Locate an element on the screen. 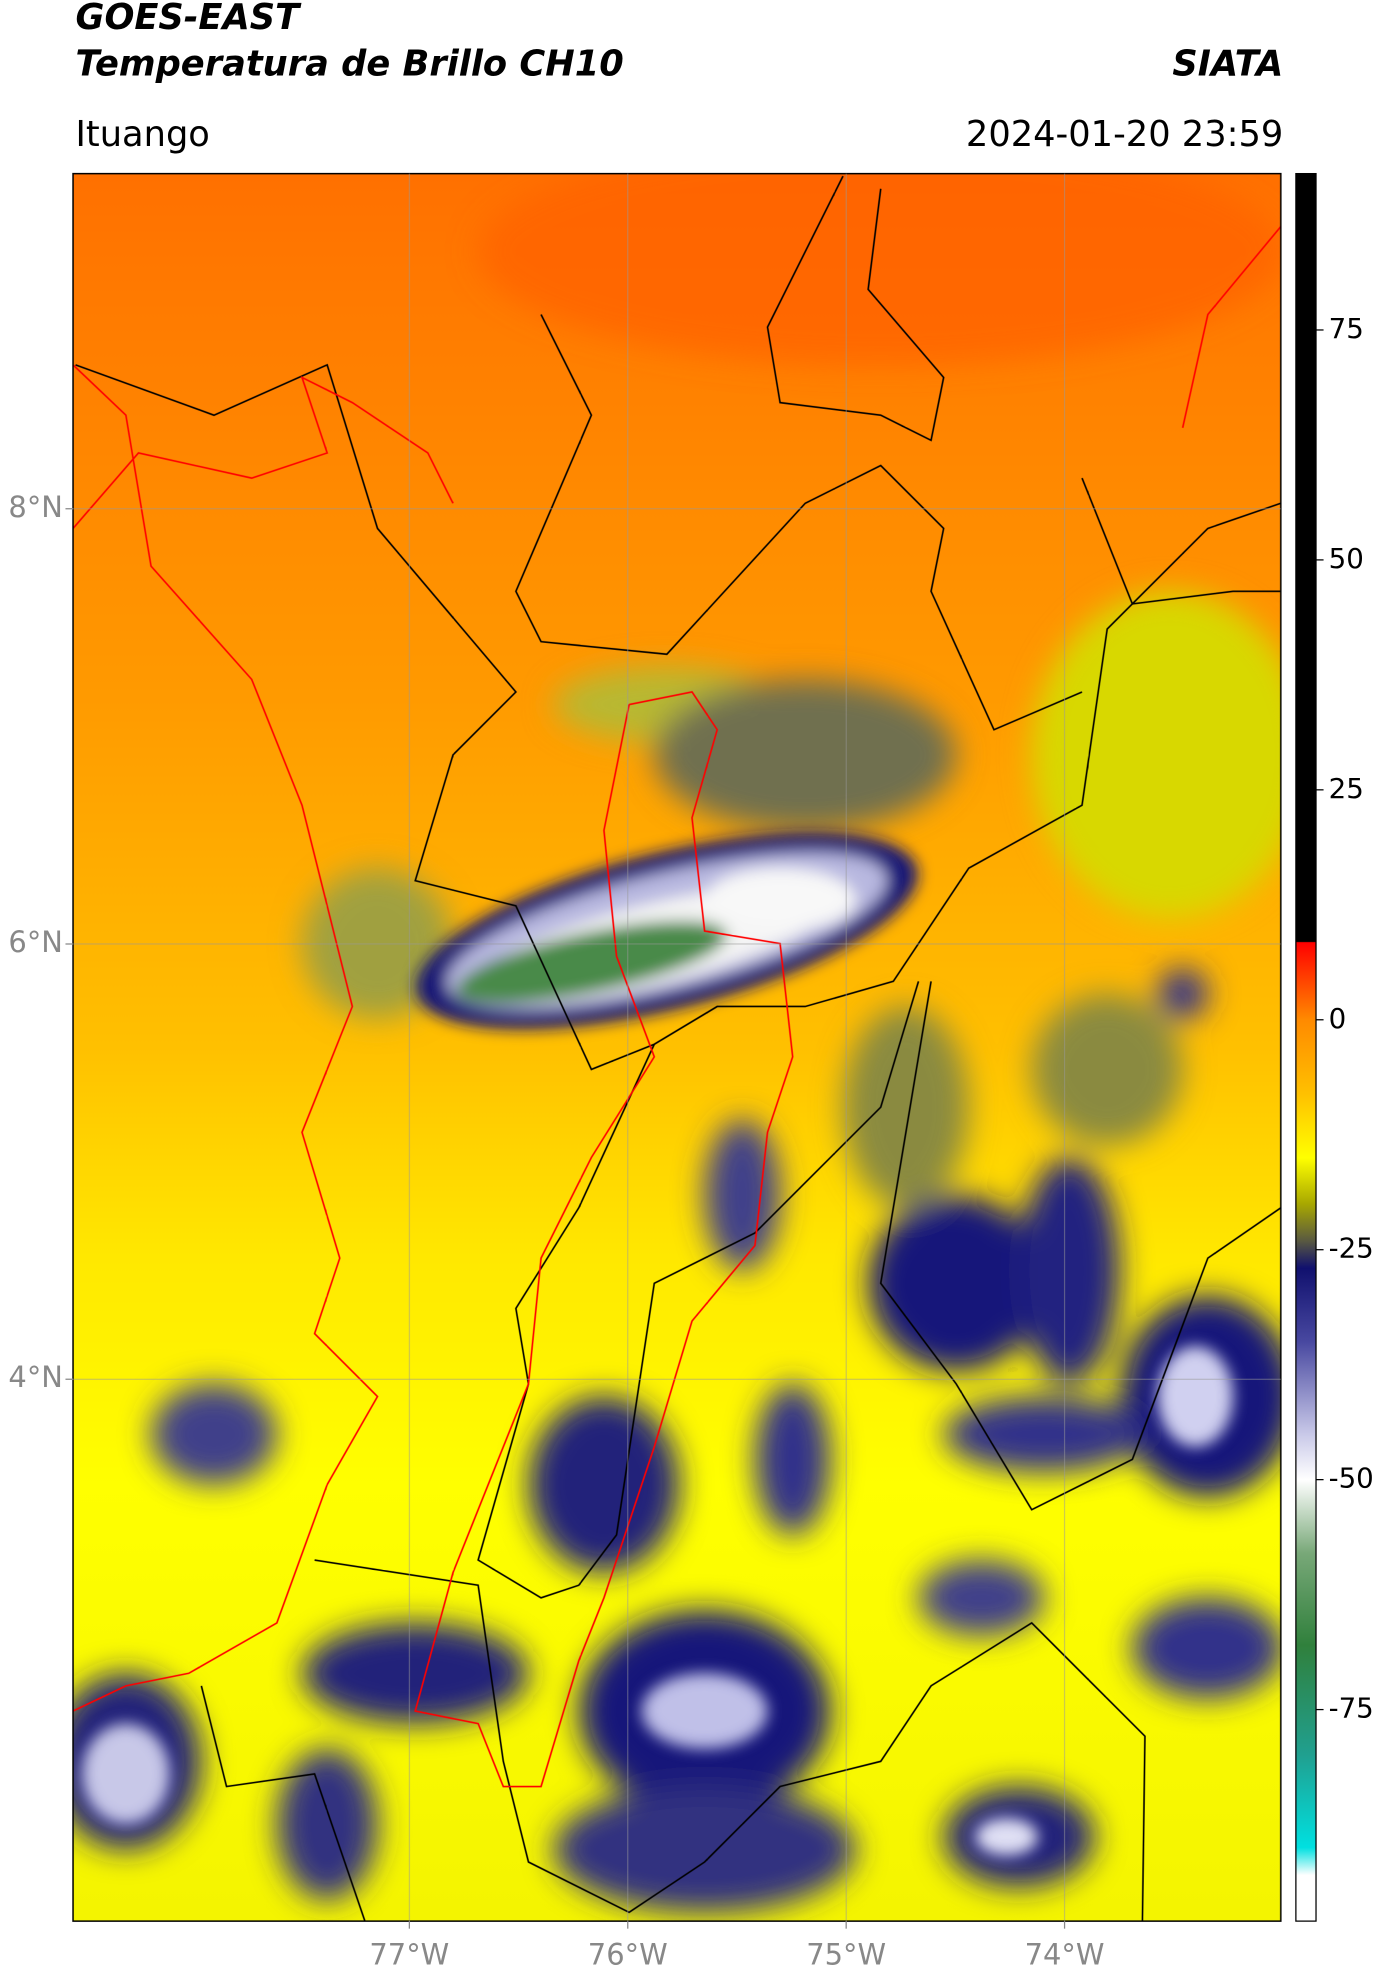 The width and height of the screenshot is (1384, 1981). colorbar-tick-label: -75 is located at coordinates (1351, 1708).